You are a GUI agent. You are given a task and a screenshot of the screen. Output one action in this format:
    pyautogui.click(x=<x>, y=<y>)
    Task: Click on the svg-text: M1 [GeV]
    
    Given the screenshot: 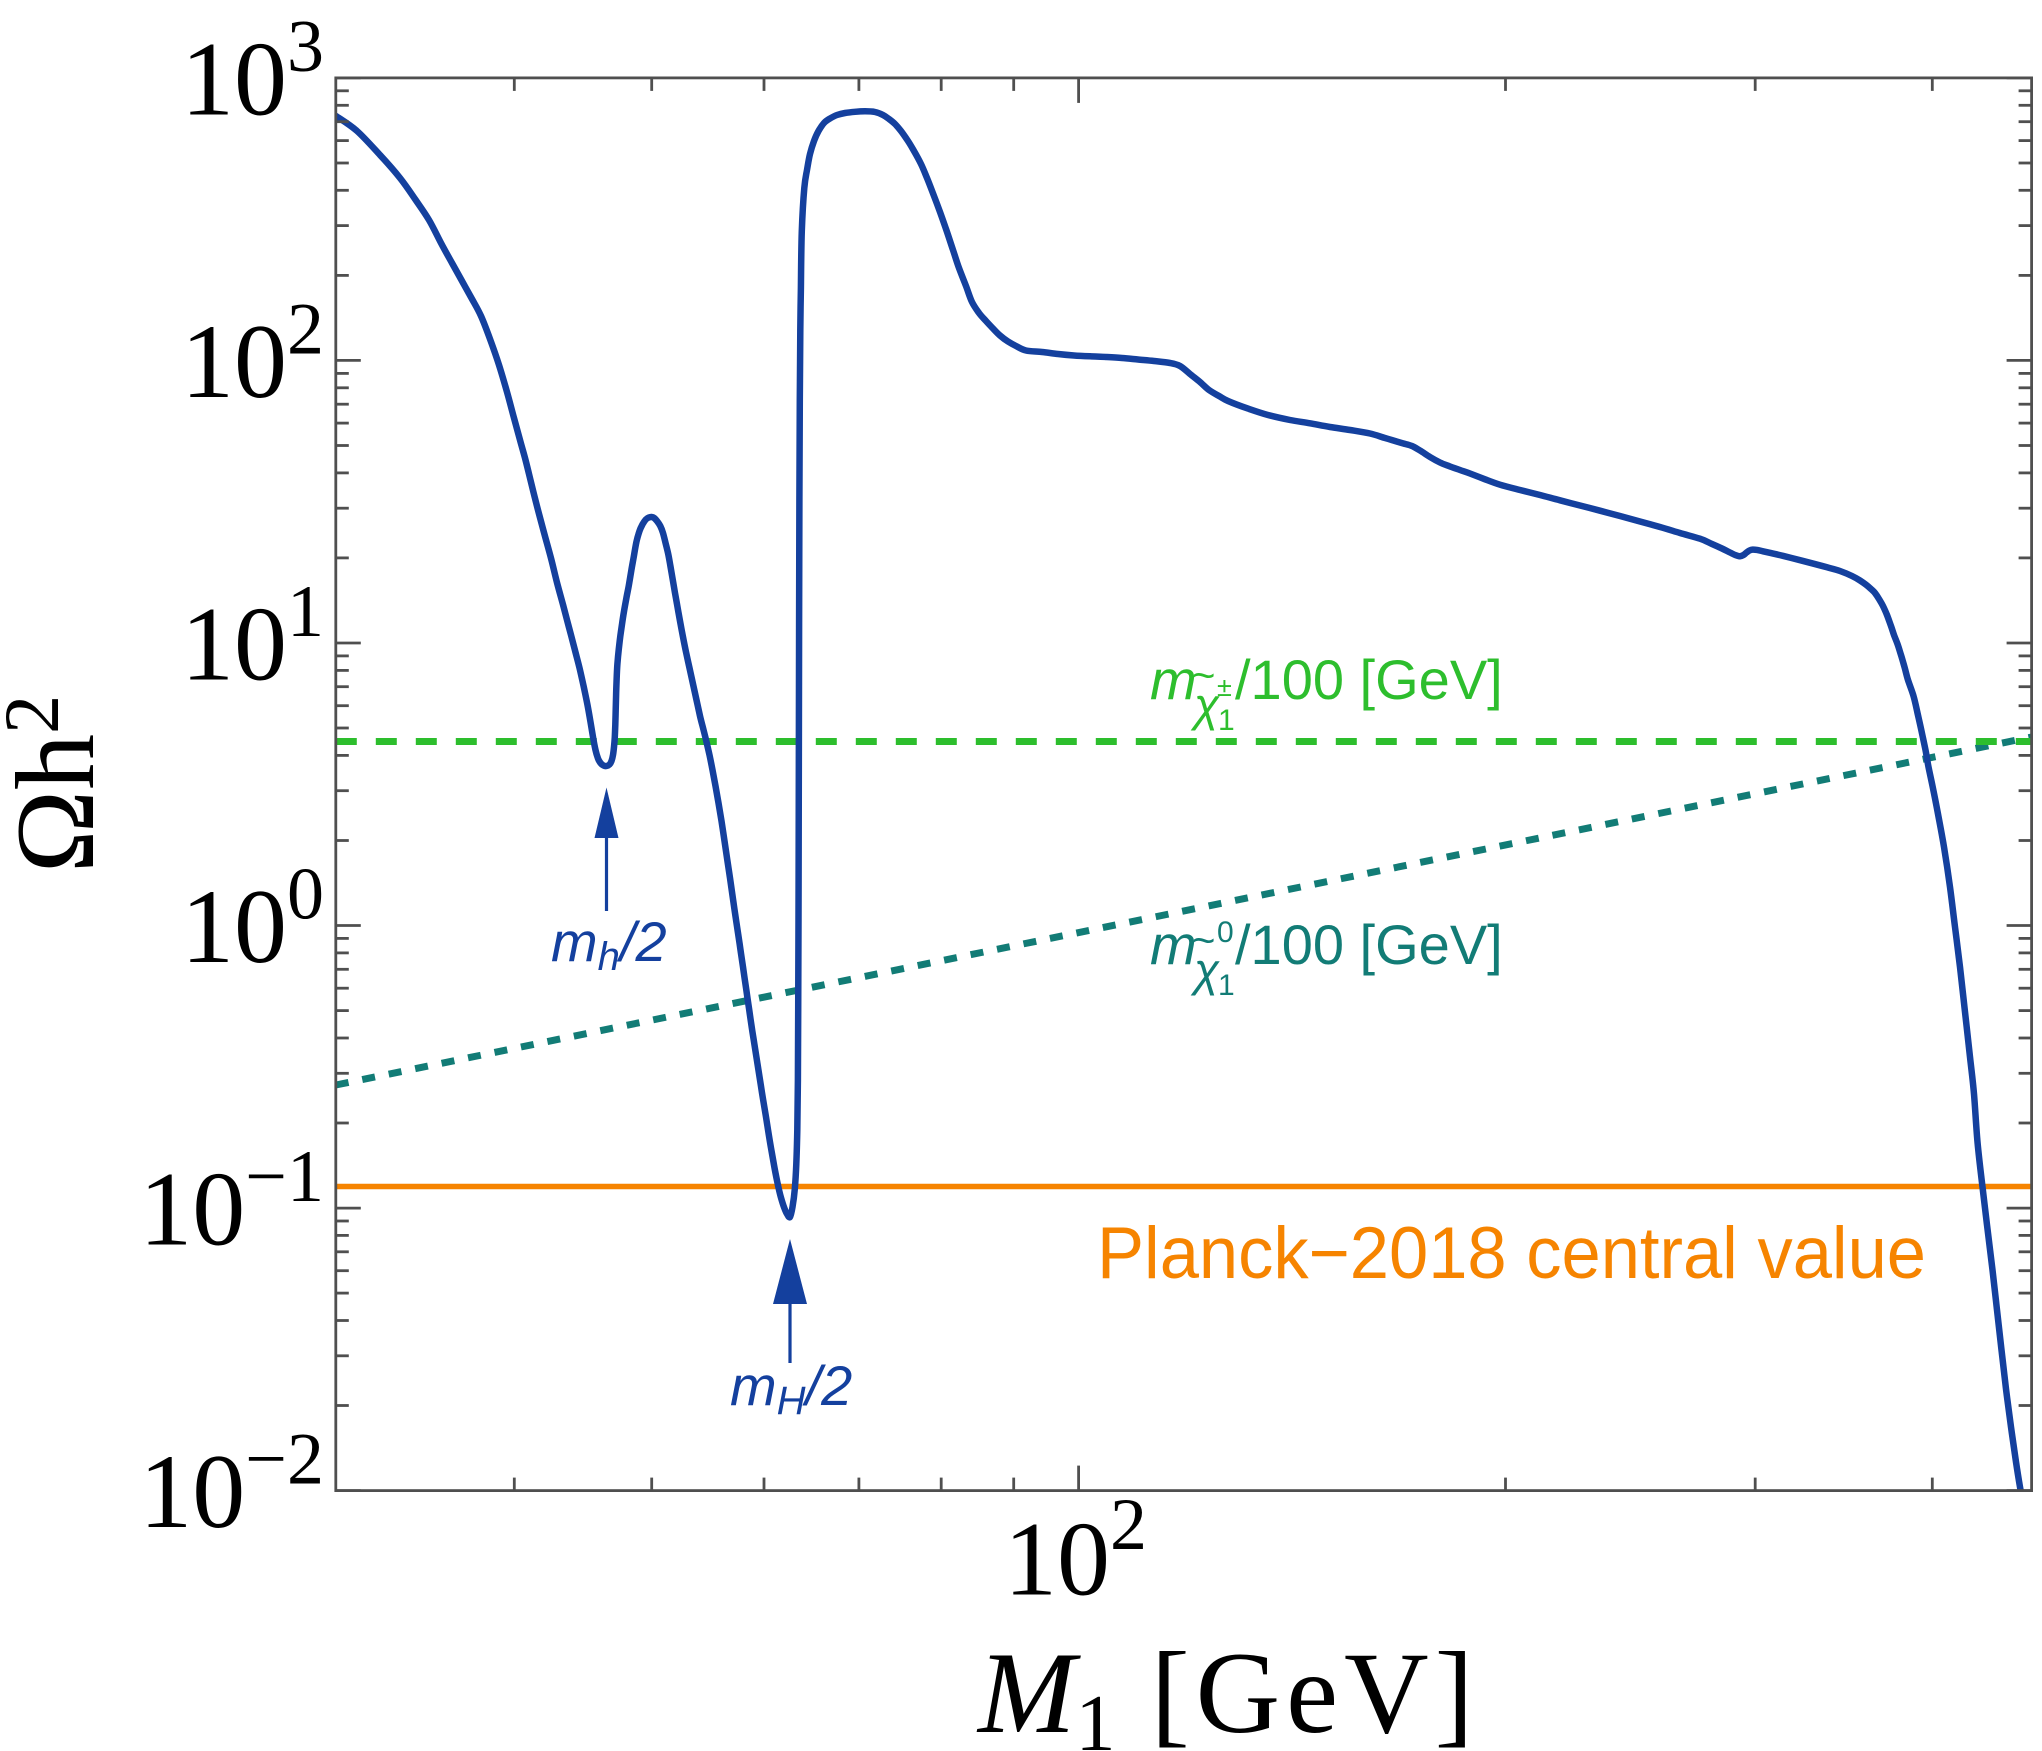 What is the action you would take?
    pyautogui.click(x=1228, y=1690)
    